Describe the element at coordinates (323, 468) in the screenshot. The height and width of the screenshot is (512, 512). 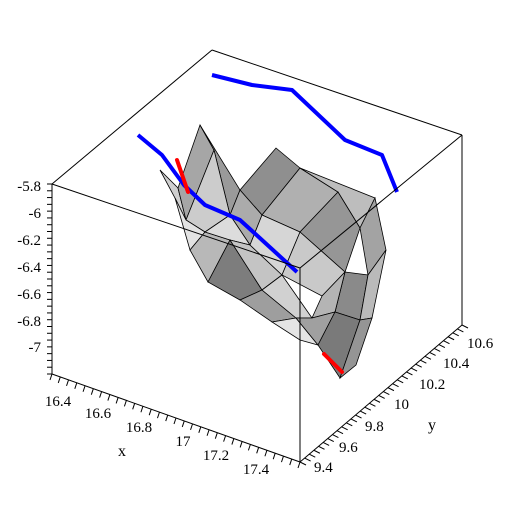
I see `y-tick-label: 9.4` at that location.